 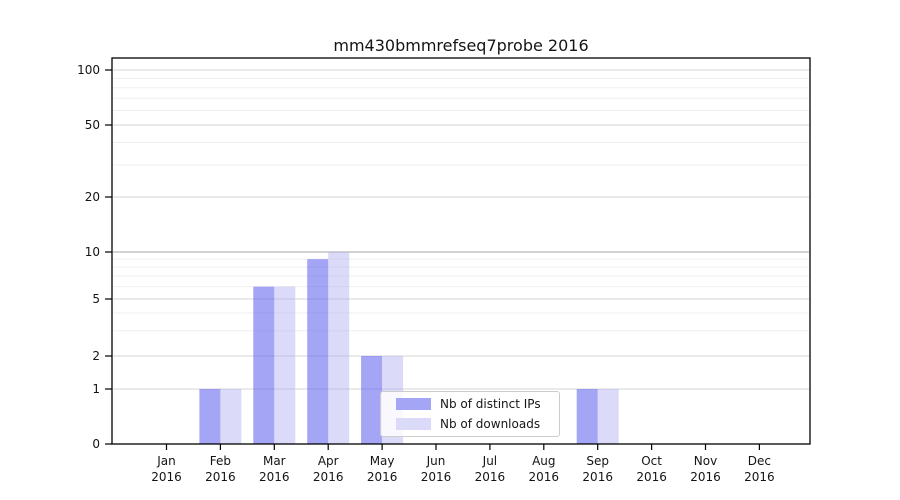 I want to click on x-tick-label: Mar, so click(x=274, y=461).